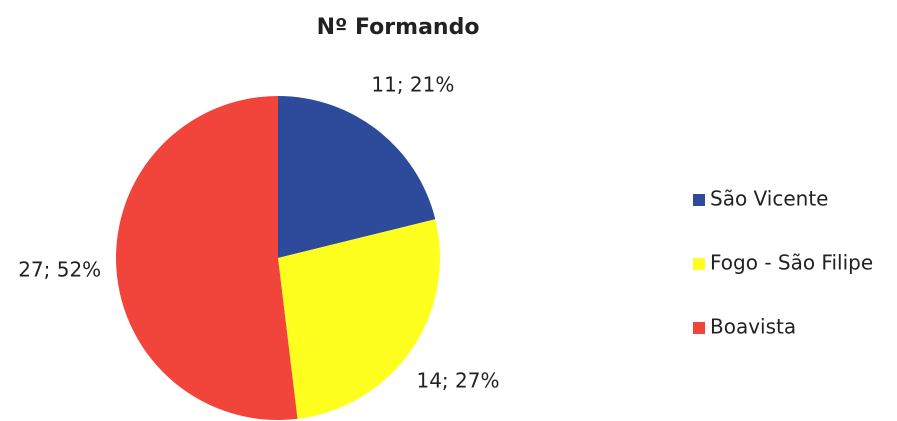 The width and height of the screenshot is (897, 421). Describe the element at coordinates (59, 270) in the screenshot. I see `data-label: 27; 52%` at that location.